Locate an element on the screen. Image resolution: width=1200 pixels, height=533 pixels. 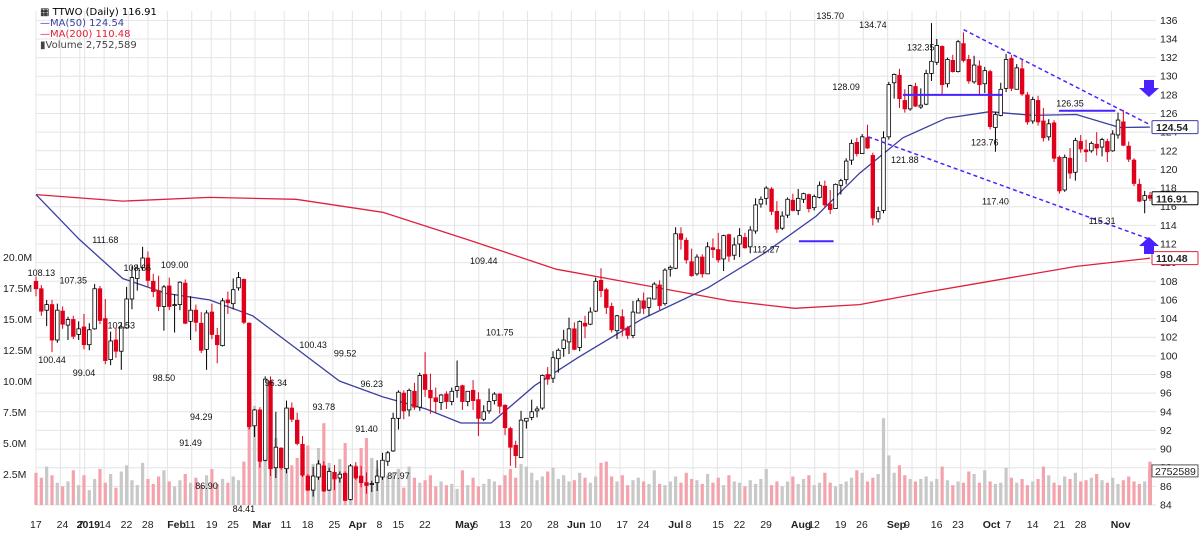
volume-tick-label: 20.0M is located at coordinates (17, 258).